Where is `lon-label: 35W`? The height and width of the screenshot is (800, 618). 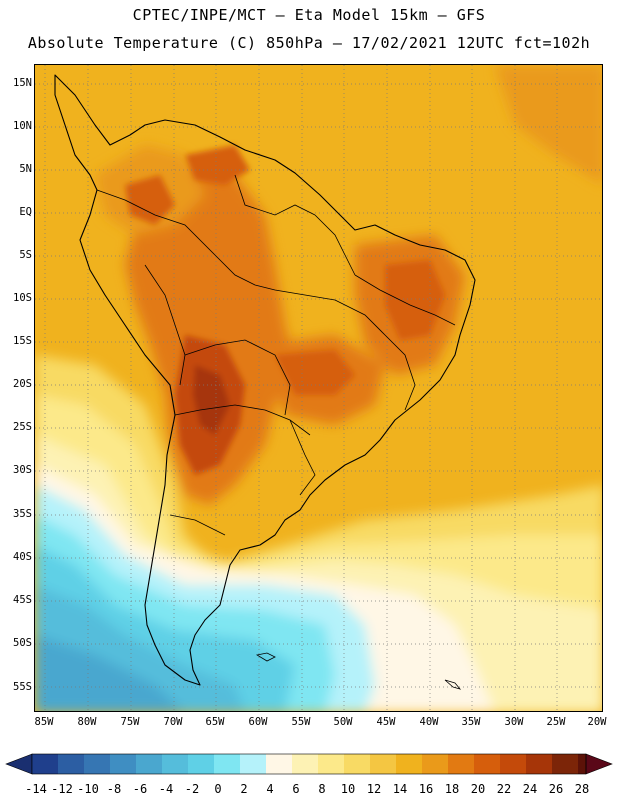 lon-label: 35W is located at coordinates (471, 722).